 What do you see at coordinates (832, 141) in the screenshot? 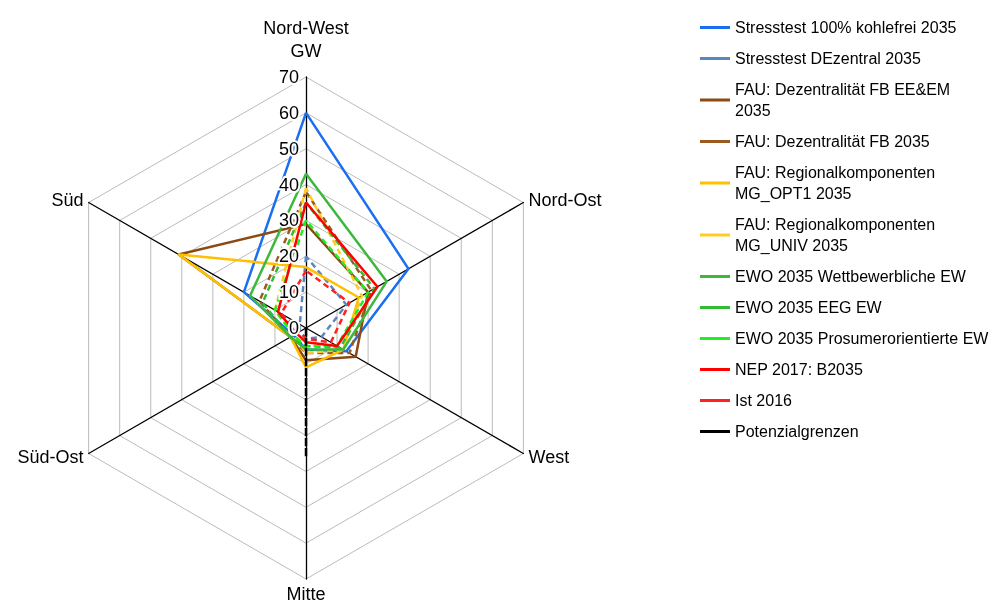
I see `legend-label: FAU: Dezentralität FB 2035` at bounding box center [832, 141].